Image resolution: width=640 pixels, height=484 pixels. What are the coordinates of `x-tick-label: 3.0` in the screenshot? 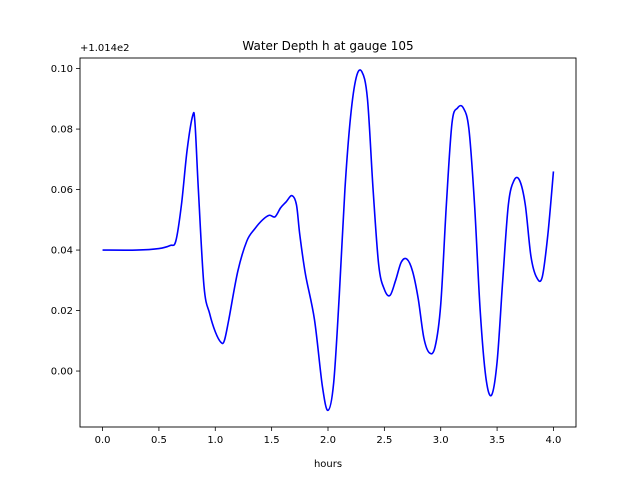 It's located at (441, 440).